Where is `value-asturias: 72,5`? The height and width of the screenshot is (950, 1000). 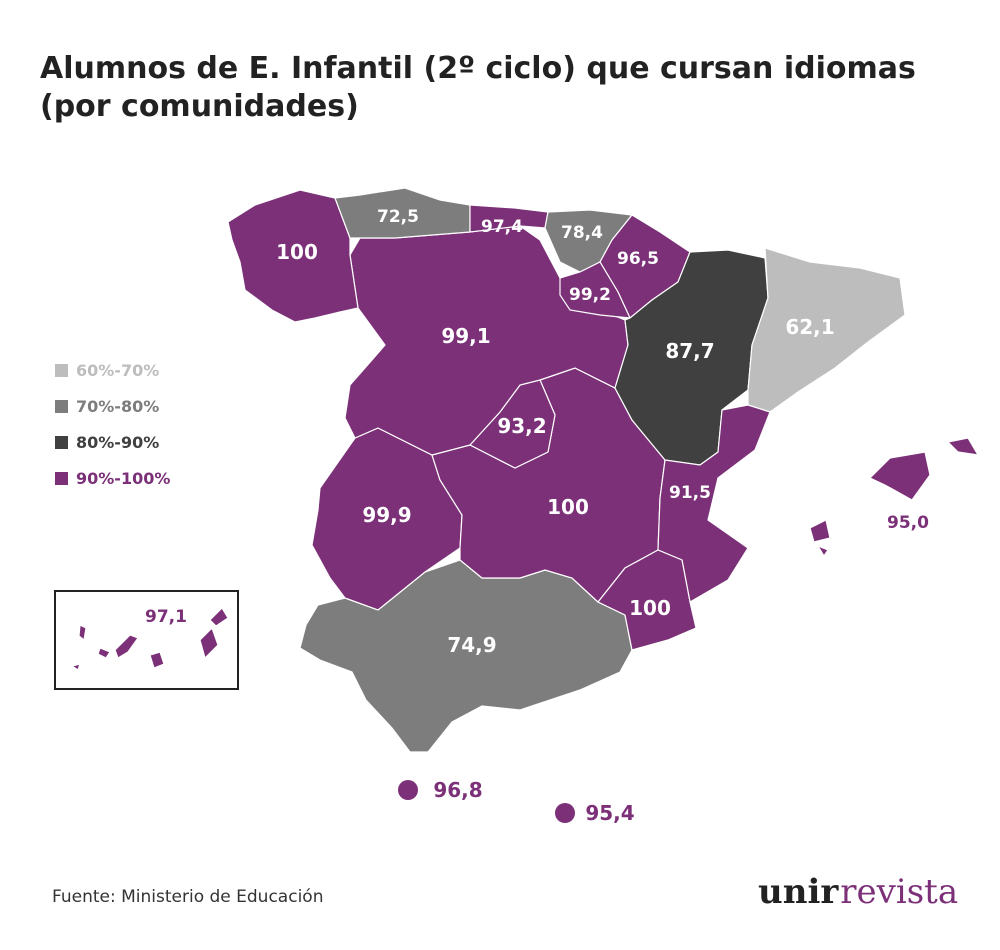 value-asturias: 72,5 is located at coordinates (398, 217).